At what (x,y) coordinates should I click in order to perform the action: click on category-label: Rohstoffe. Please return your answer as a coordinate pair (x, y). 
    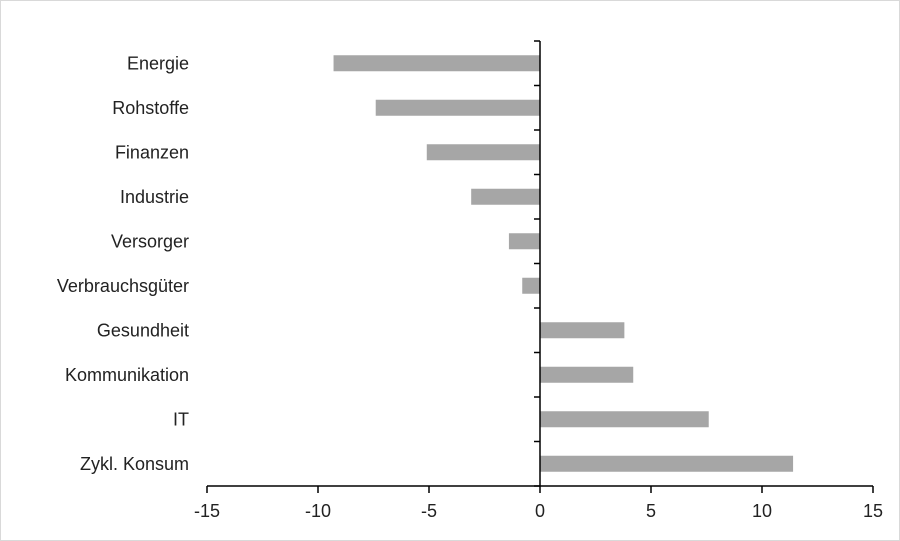
    Looking at the image, I should click on (150, 108).